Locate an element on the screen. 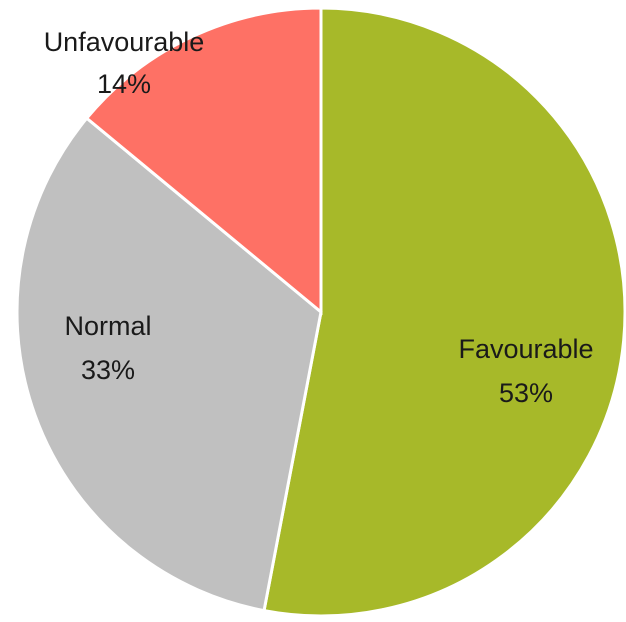 This screenshot has height=622, width=626. label-normal-value: 33% is located at coordinates (108, 370).